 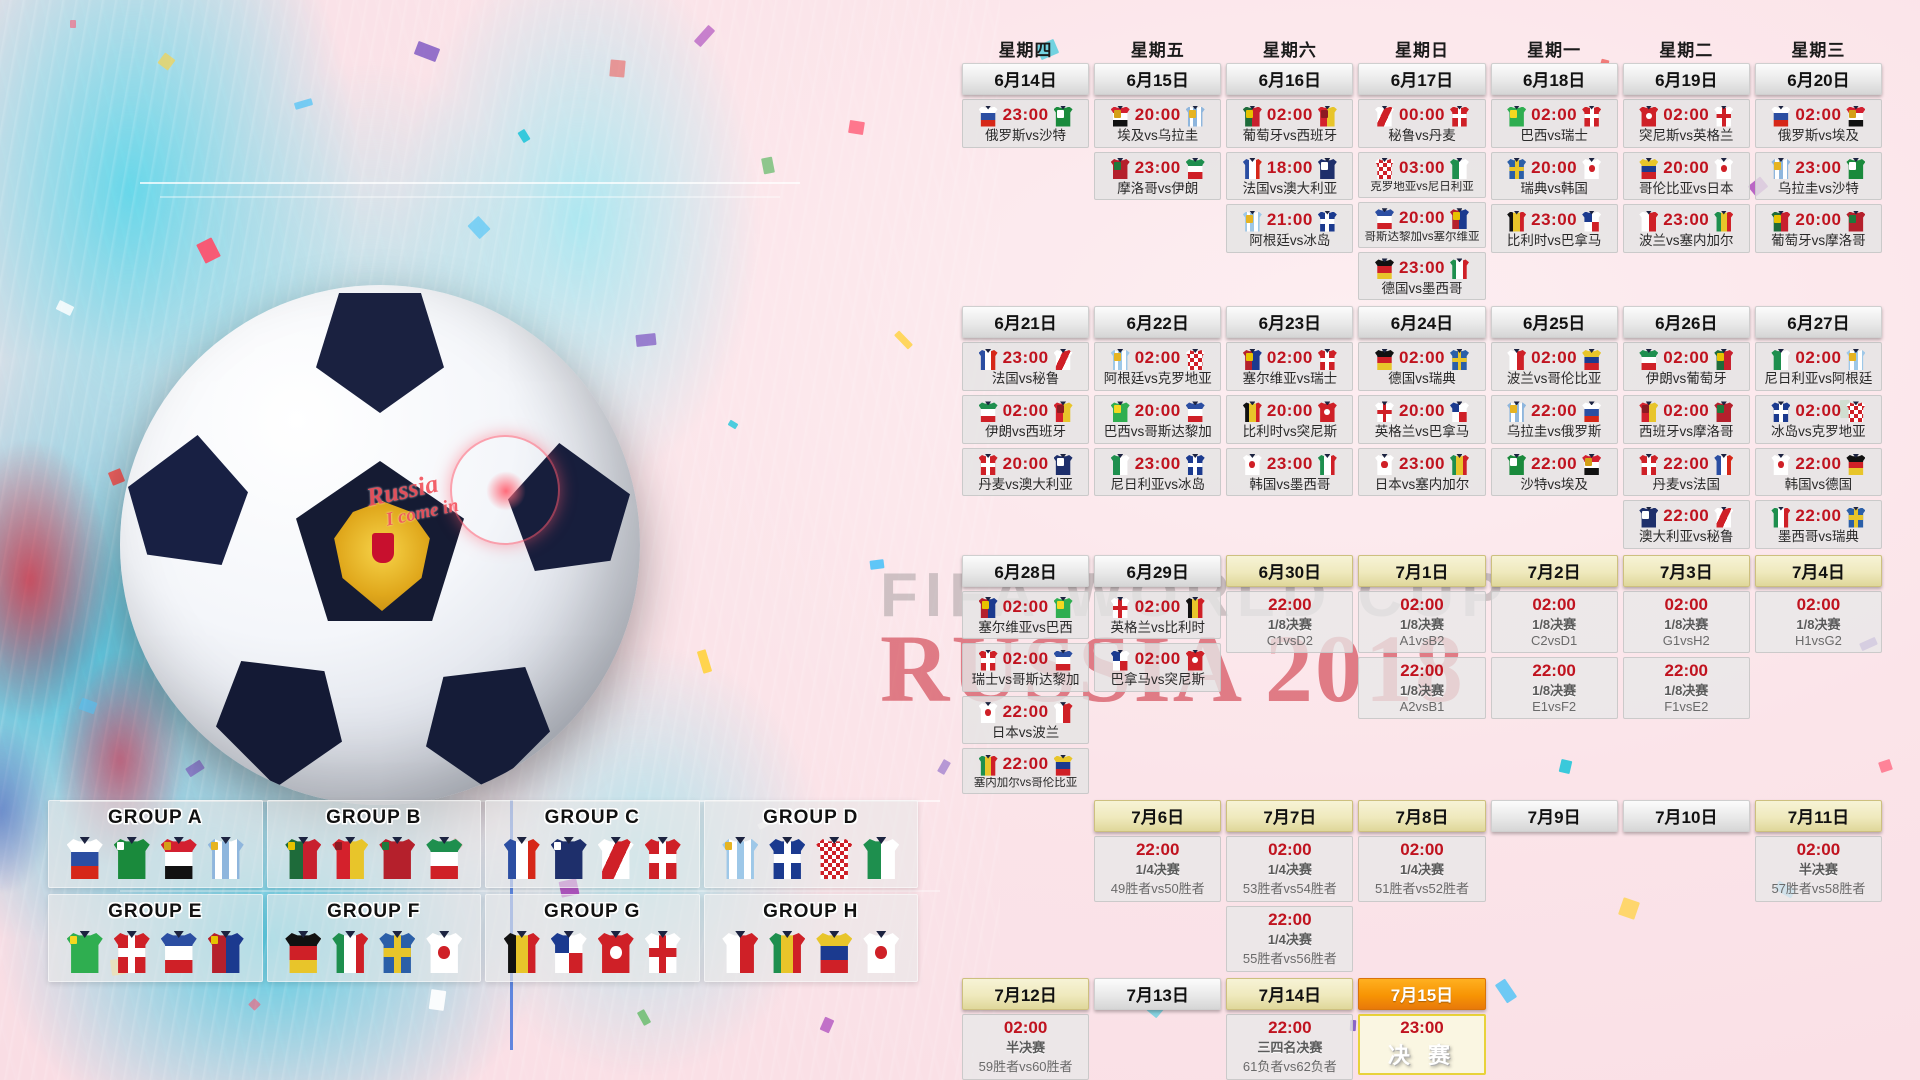 I want to click on group-match-cell: 20:00 巴西vs哥斯达黎加, so click(x=1158, y=419).